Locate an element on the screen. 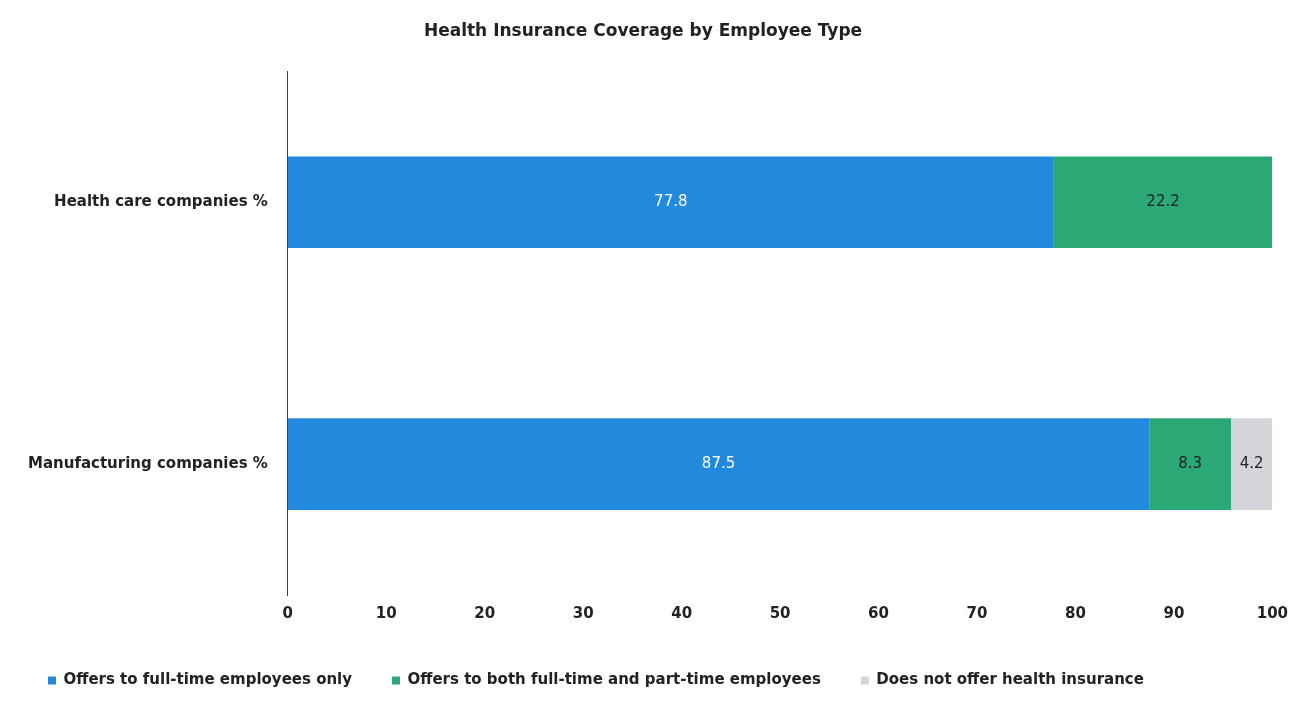  data-label: 87.5 is located at coordinates (718, 462).